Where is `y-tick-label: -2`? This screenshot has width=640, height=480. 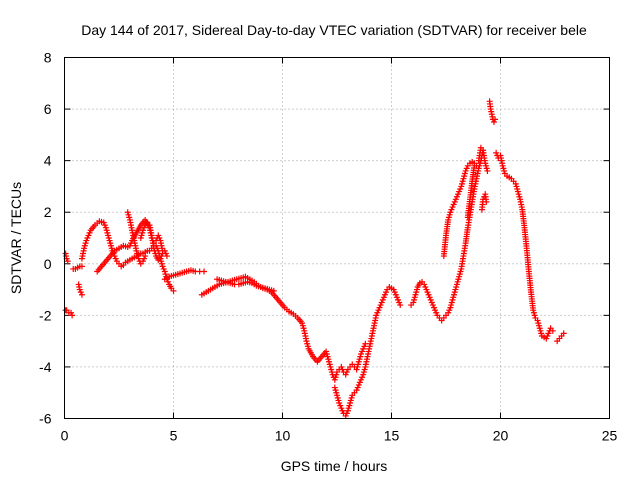
y-tick-label: -2 is located at coordinates (45, 315).